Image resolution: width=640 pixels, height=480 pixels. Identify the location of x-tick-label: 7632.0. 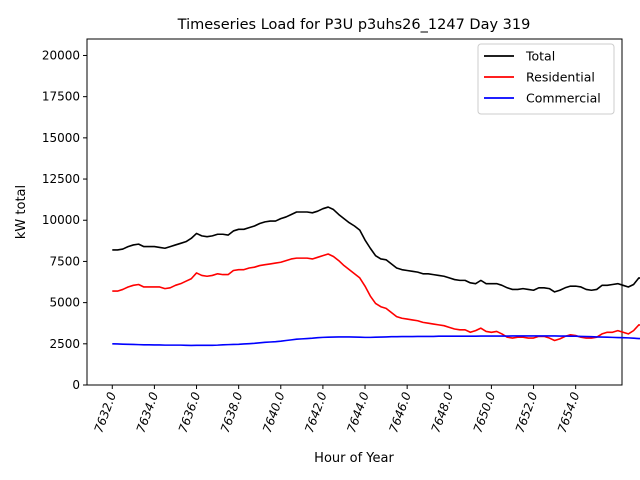
(106, 412).